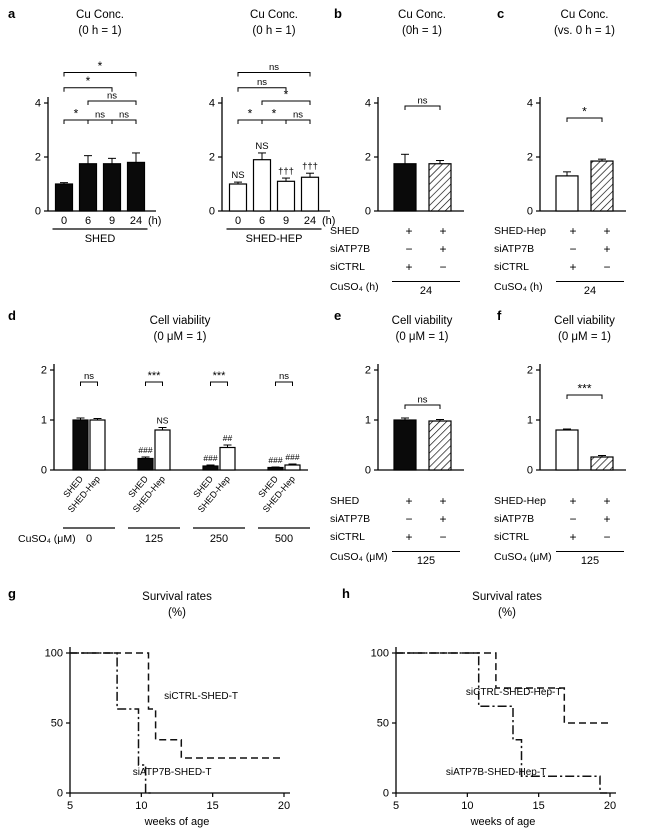 The image size is (660, 840). Describe the element at coordinates (238, 221) in the screenshot. I see `x-tick-label: 0` at that location.